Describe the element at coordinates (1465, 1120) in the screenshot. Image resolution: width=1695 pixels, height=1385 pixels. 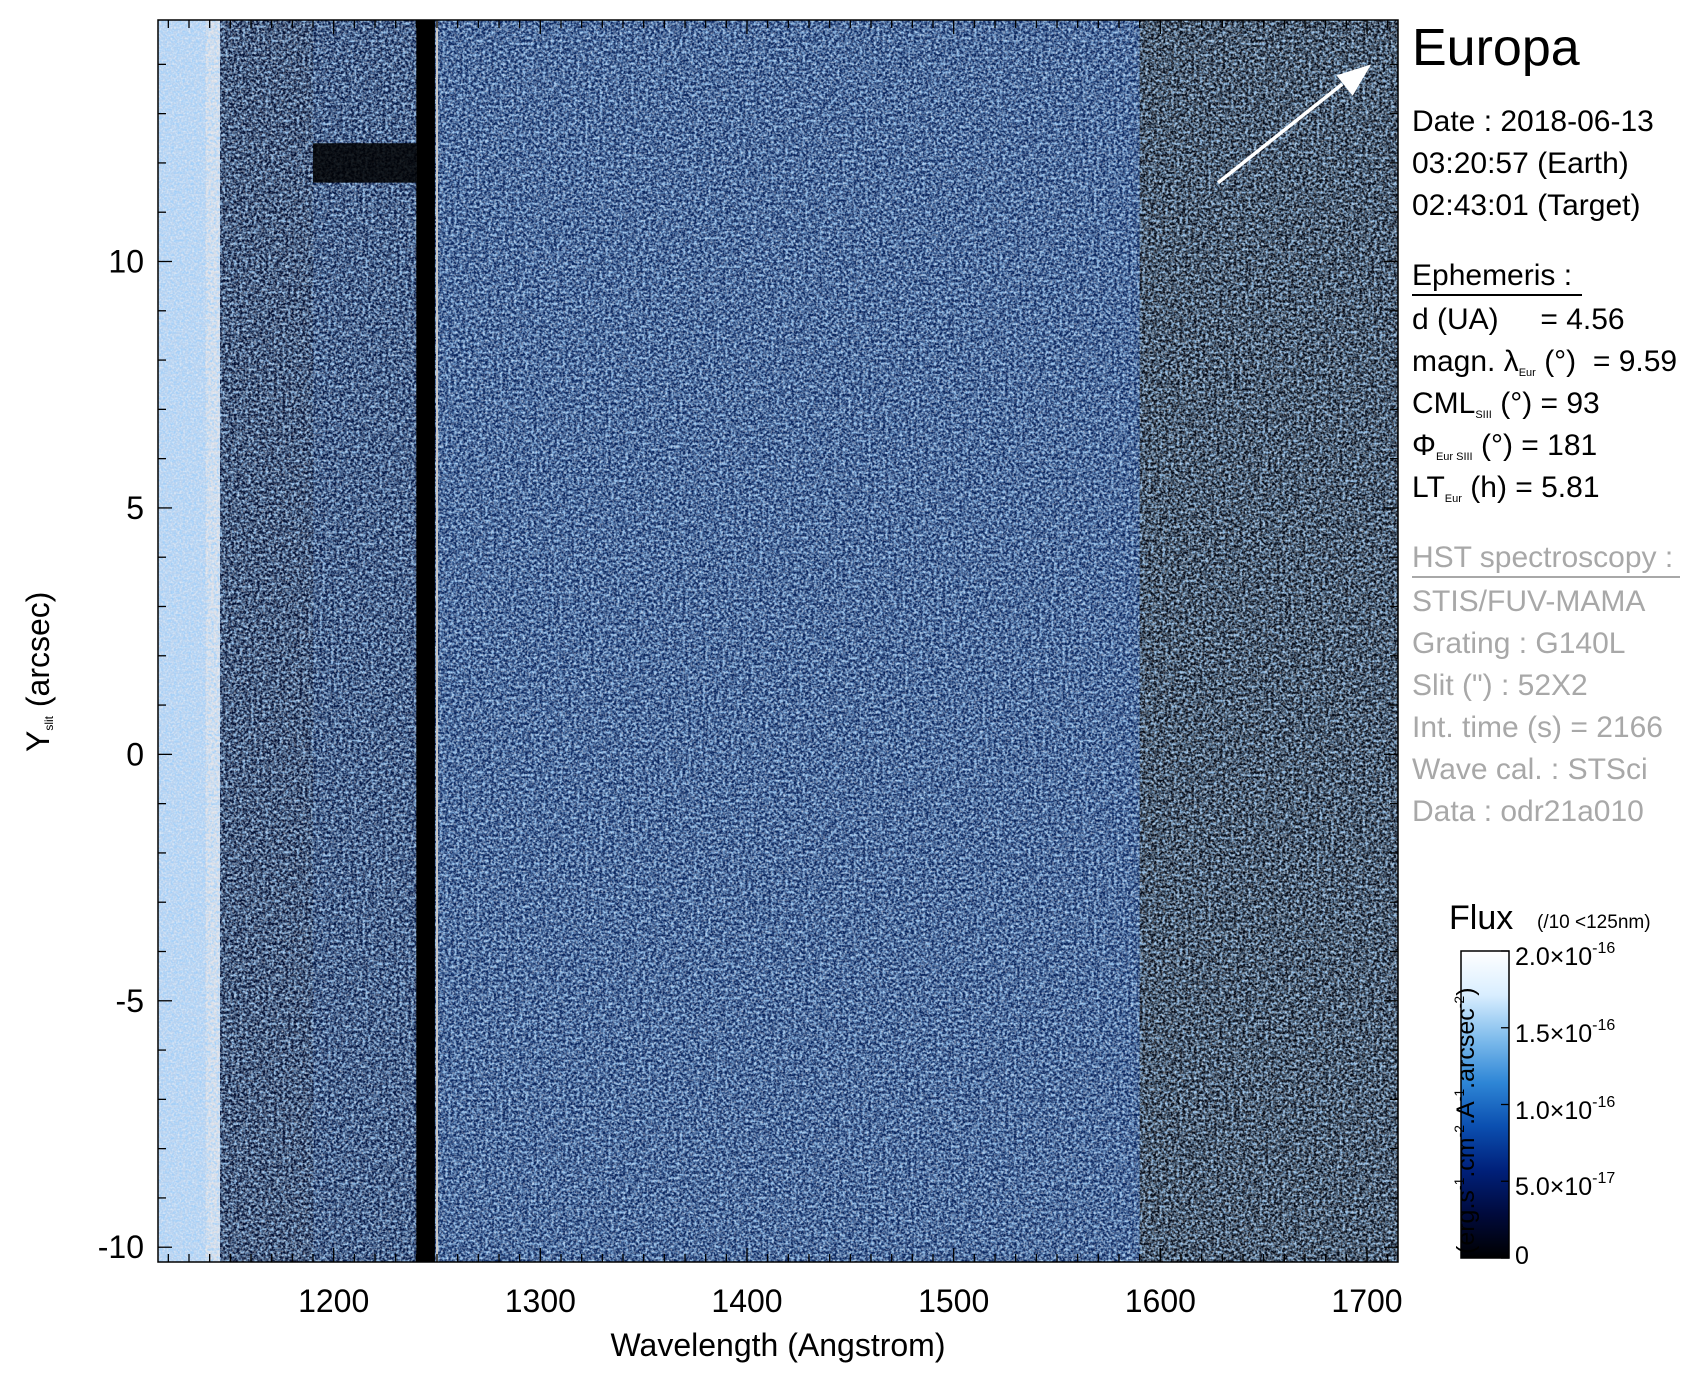
I see `colorbar-units-label: (erg.s-1.cm-2.A-1.arcsec-2)` at that location.